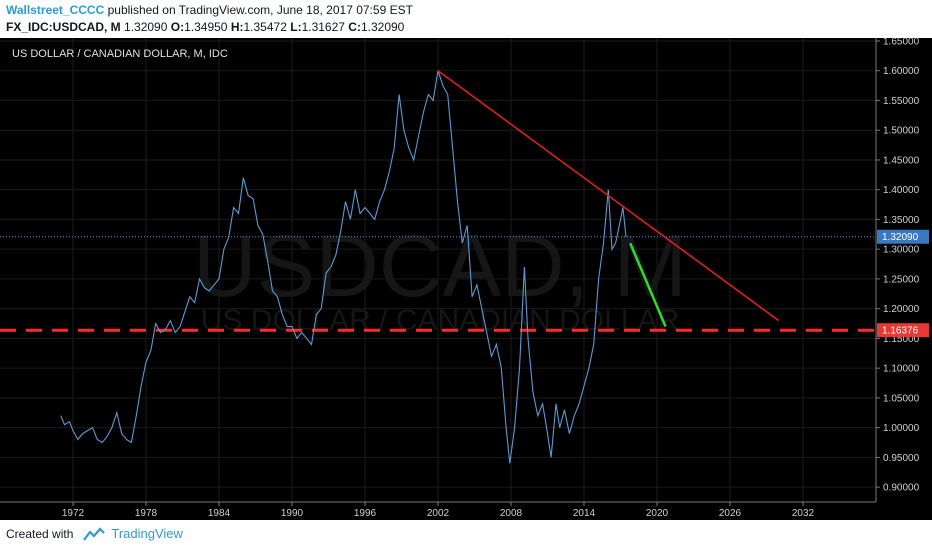 Image resolution: width=932 pixels, height=550 pixels. What do you see at coordinates (901, 101) in the screenshot?
I see `y-tick-label: 1.55000` at bounding box center [901, 101].